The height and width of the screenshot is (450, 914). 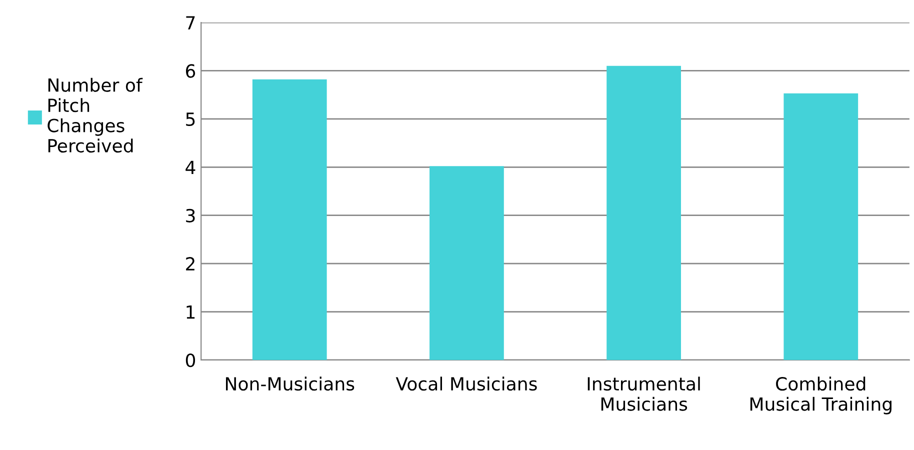 I want to click on y-tick-label: 2, so click(x=190, y=263).